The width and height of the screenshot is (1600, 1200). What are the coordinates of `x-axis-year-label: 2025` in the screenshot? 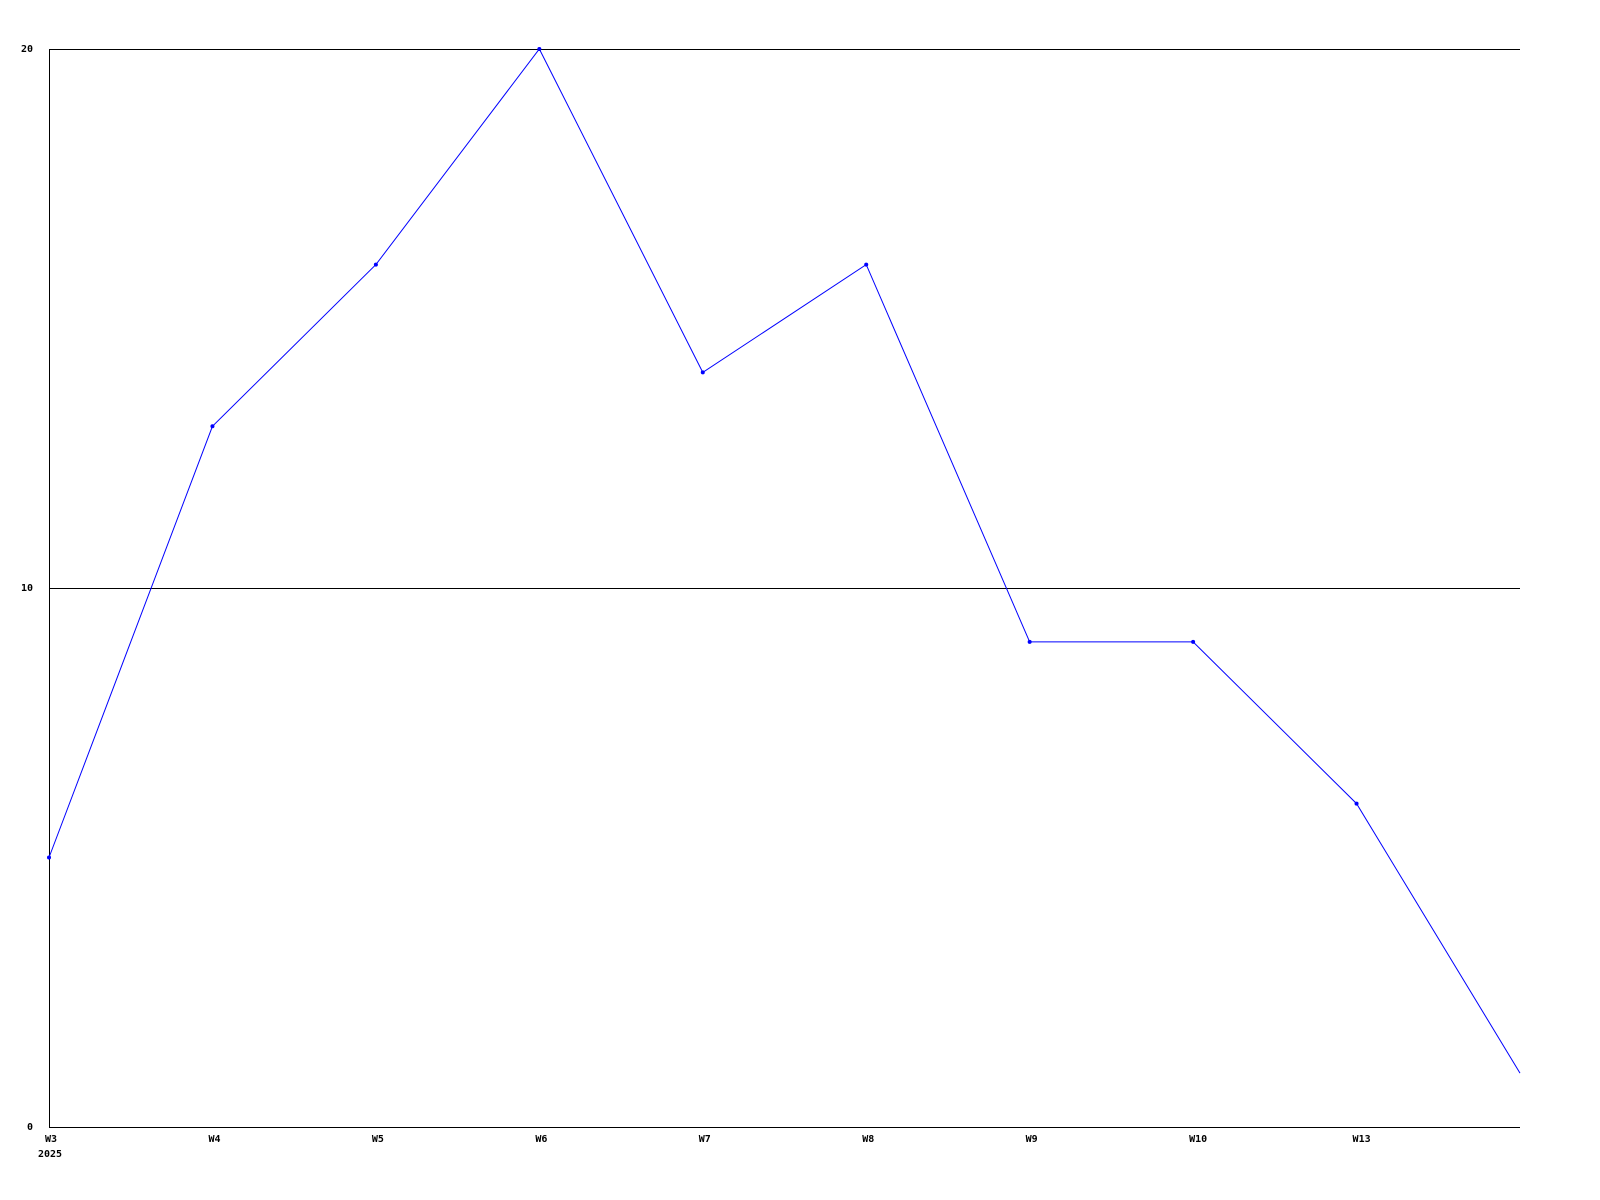 It's located at (50, 1154).